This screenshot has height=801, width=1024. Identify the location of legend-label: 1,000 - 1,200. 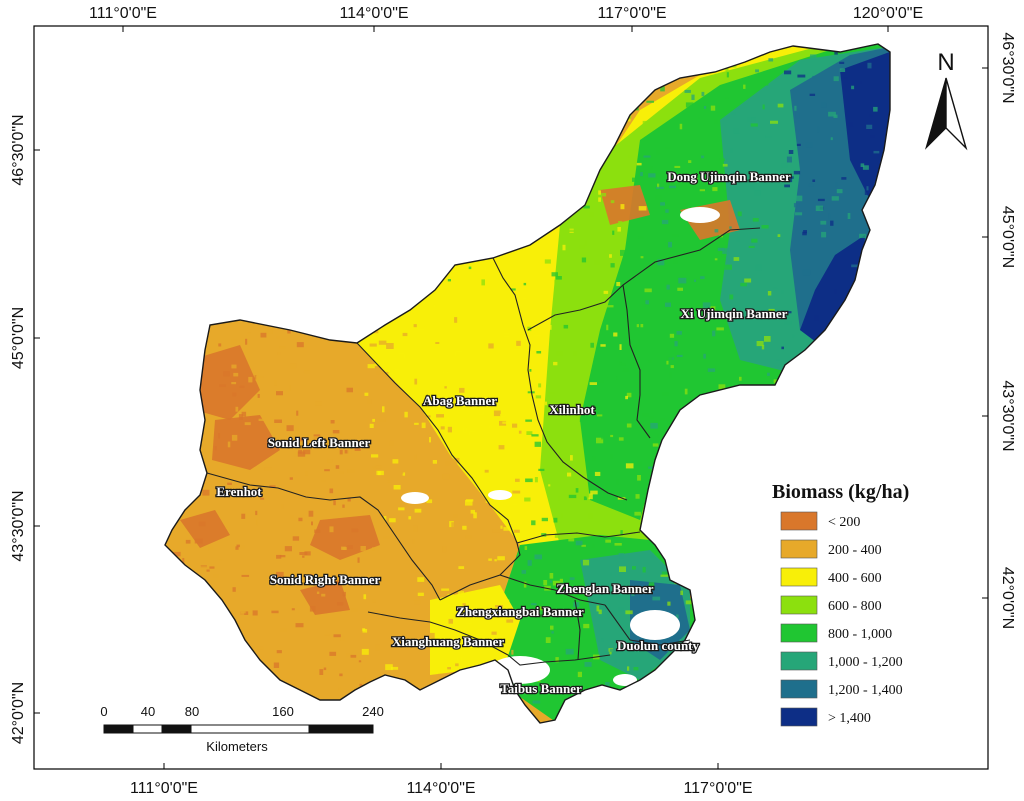
(865, 662).